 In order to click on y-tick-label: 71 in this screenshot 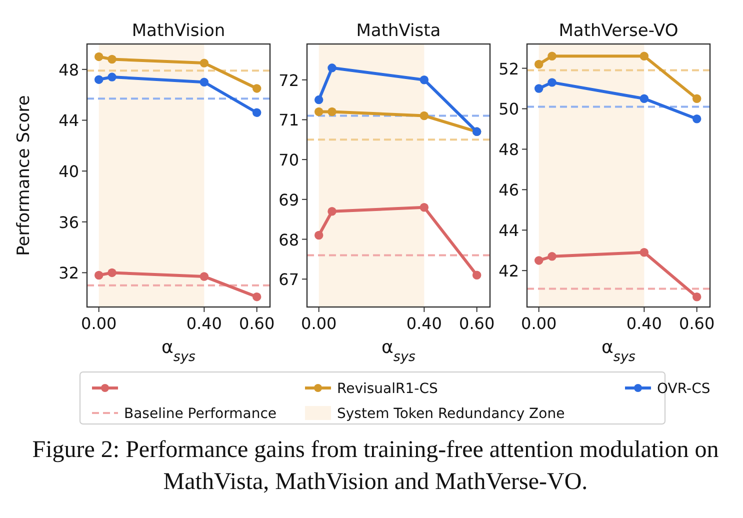, I will do `click(288, 120)`.